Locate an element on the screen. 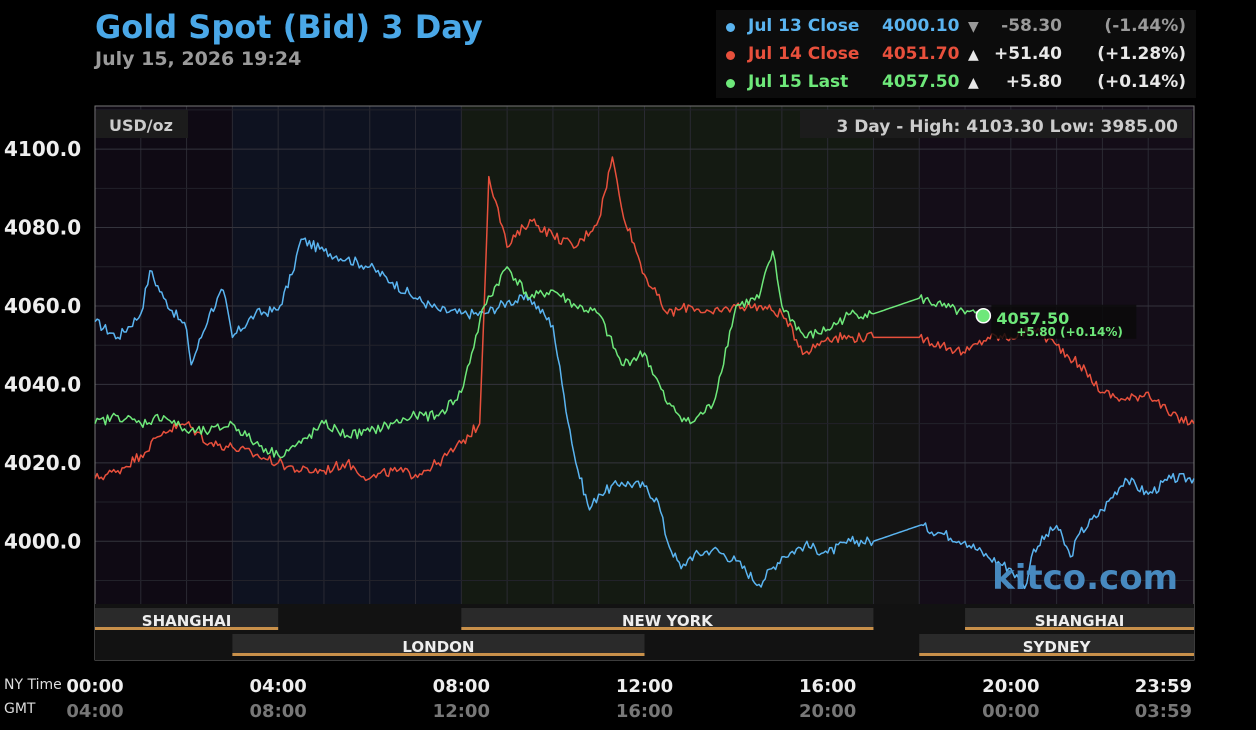 The image size is (1256, 730). market-closed-gap is located at coordinates (896, 383).